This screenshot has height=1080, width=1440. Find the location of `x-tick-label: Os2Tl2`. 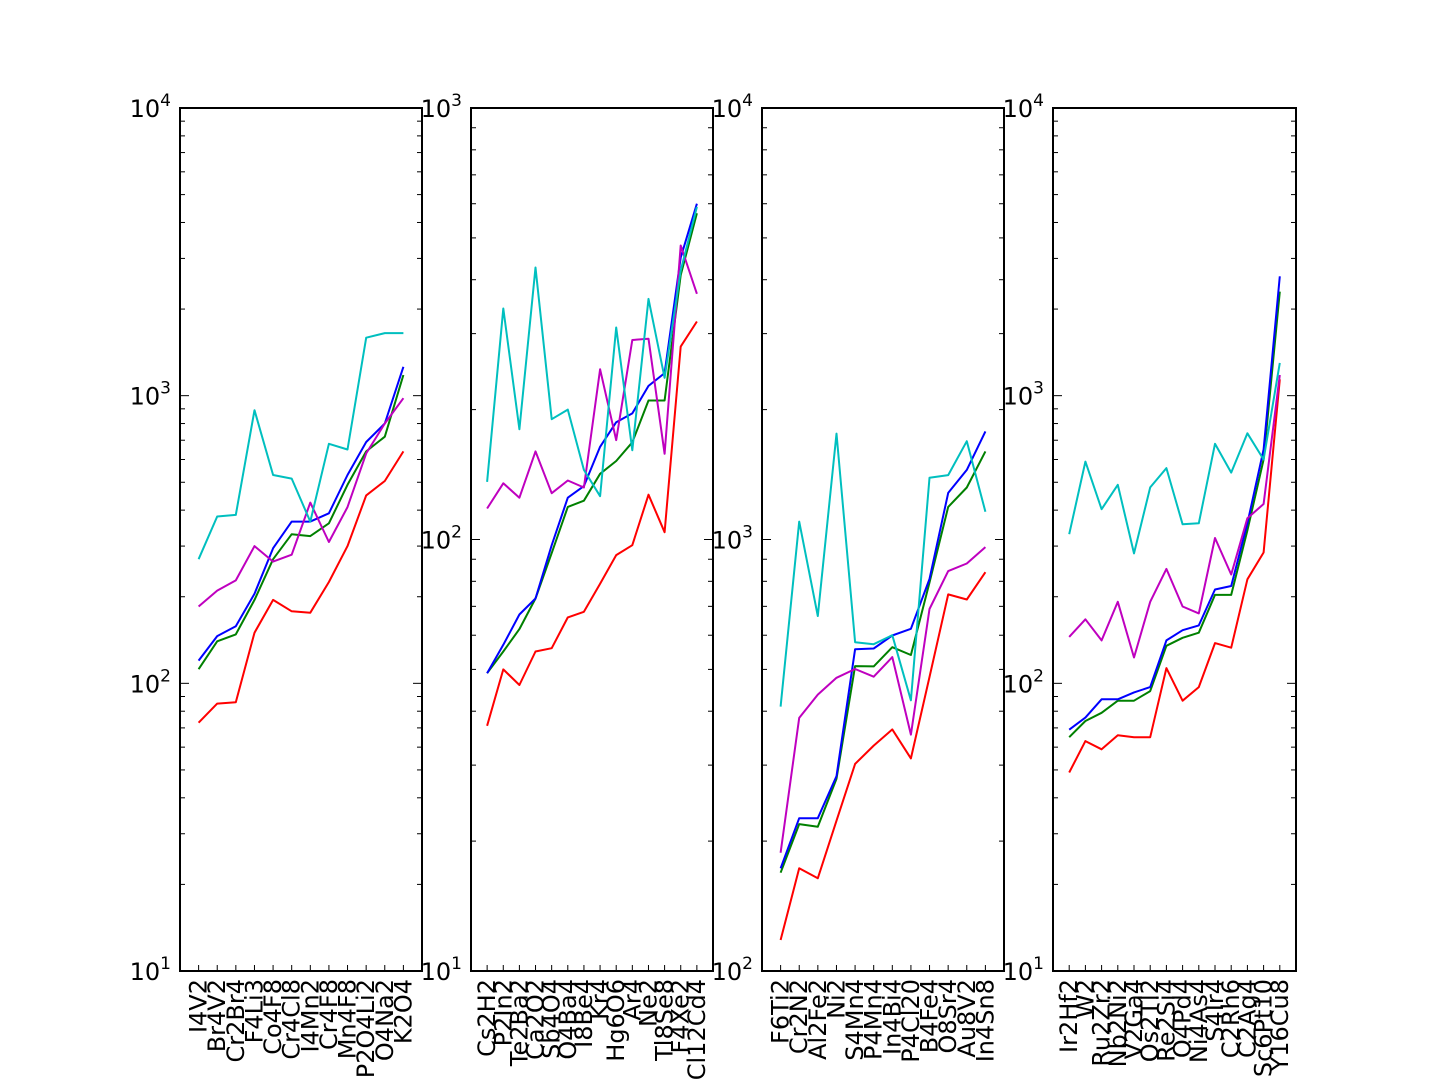

x-tick-label: Os2Tl2 is located at coordinates (1150, 1020).